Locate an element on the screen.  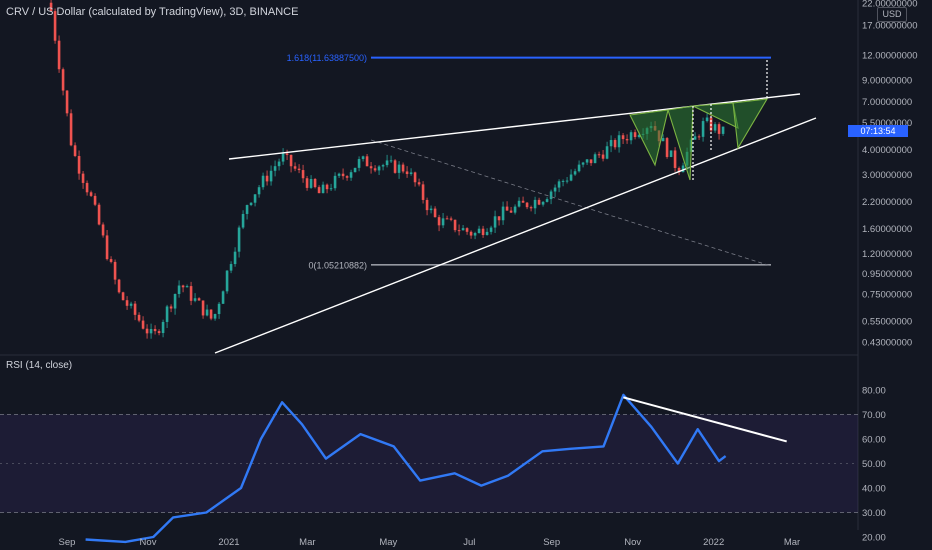
time-axis-label: 2022 is located at coordinates (713, 542).